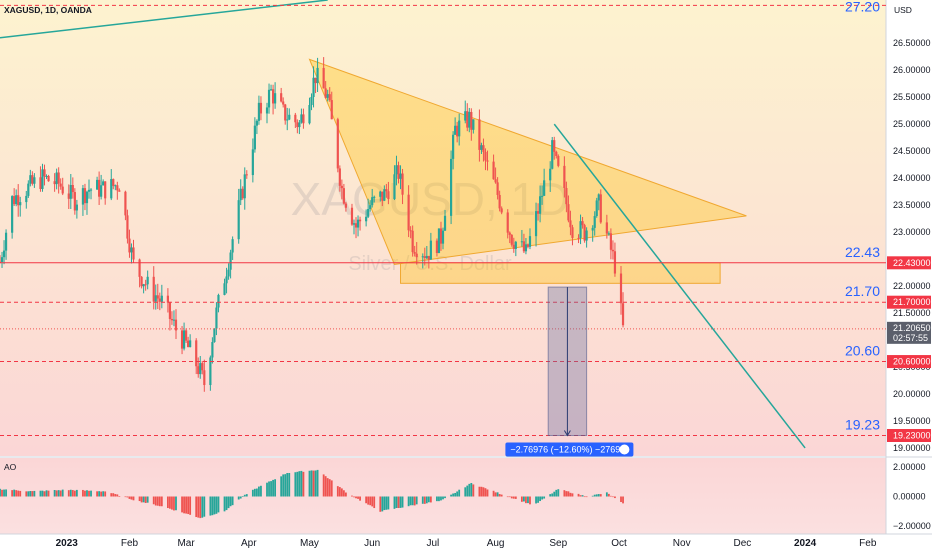 The height and width of the screenshot is (550, 932). What do you see at coordinates (912, 151) in the screenshot?
I see `price-tick-5: 24.50000` at bounding box center [912, 151].